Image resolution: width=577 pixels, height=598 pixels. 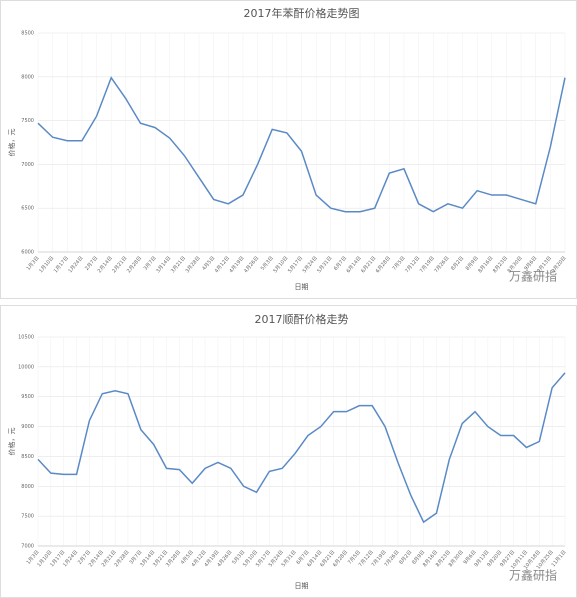 What do you see at coordinates (27, 427) in the screenshot?
I see `y-tick-label: 9000` at bounding box center [27, 427].